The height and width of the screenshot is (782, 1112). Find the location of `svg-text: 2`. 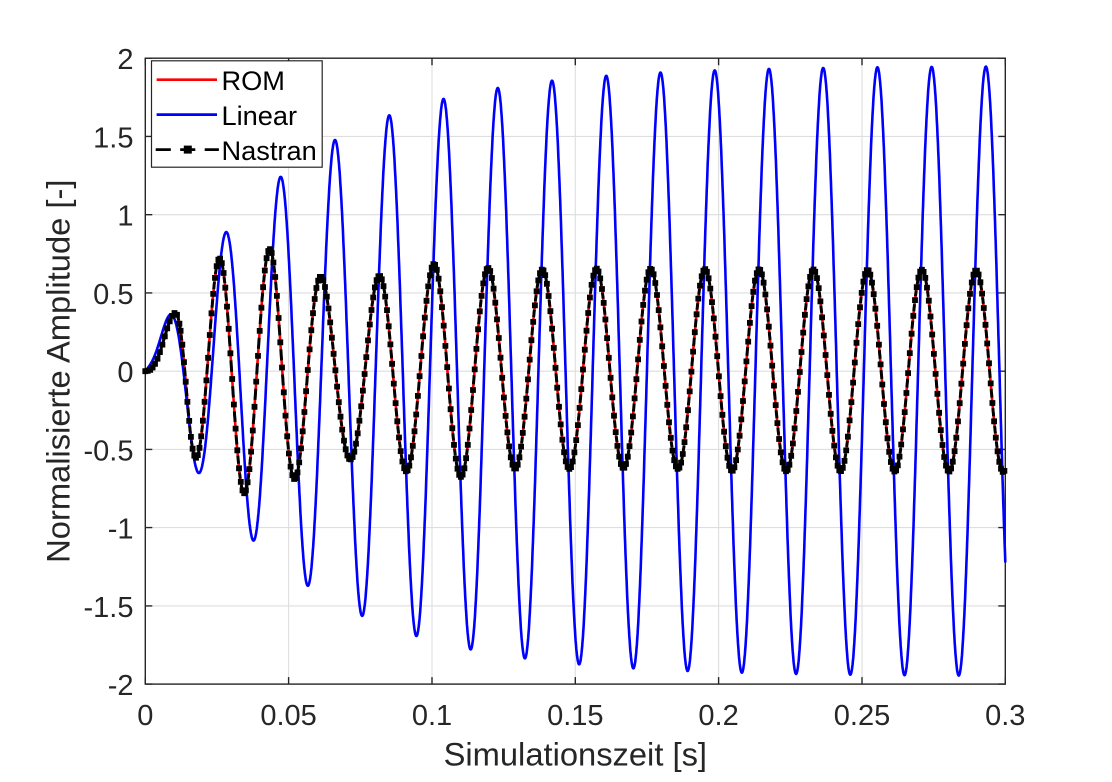

svg-text: 2 is located at coordinates (125, 60).